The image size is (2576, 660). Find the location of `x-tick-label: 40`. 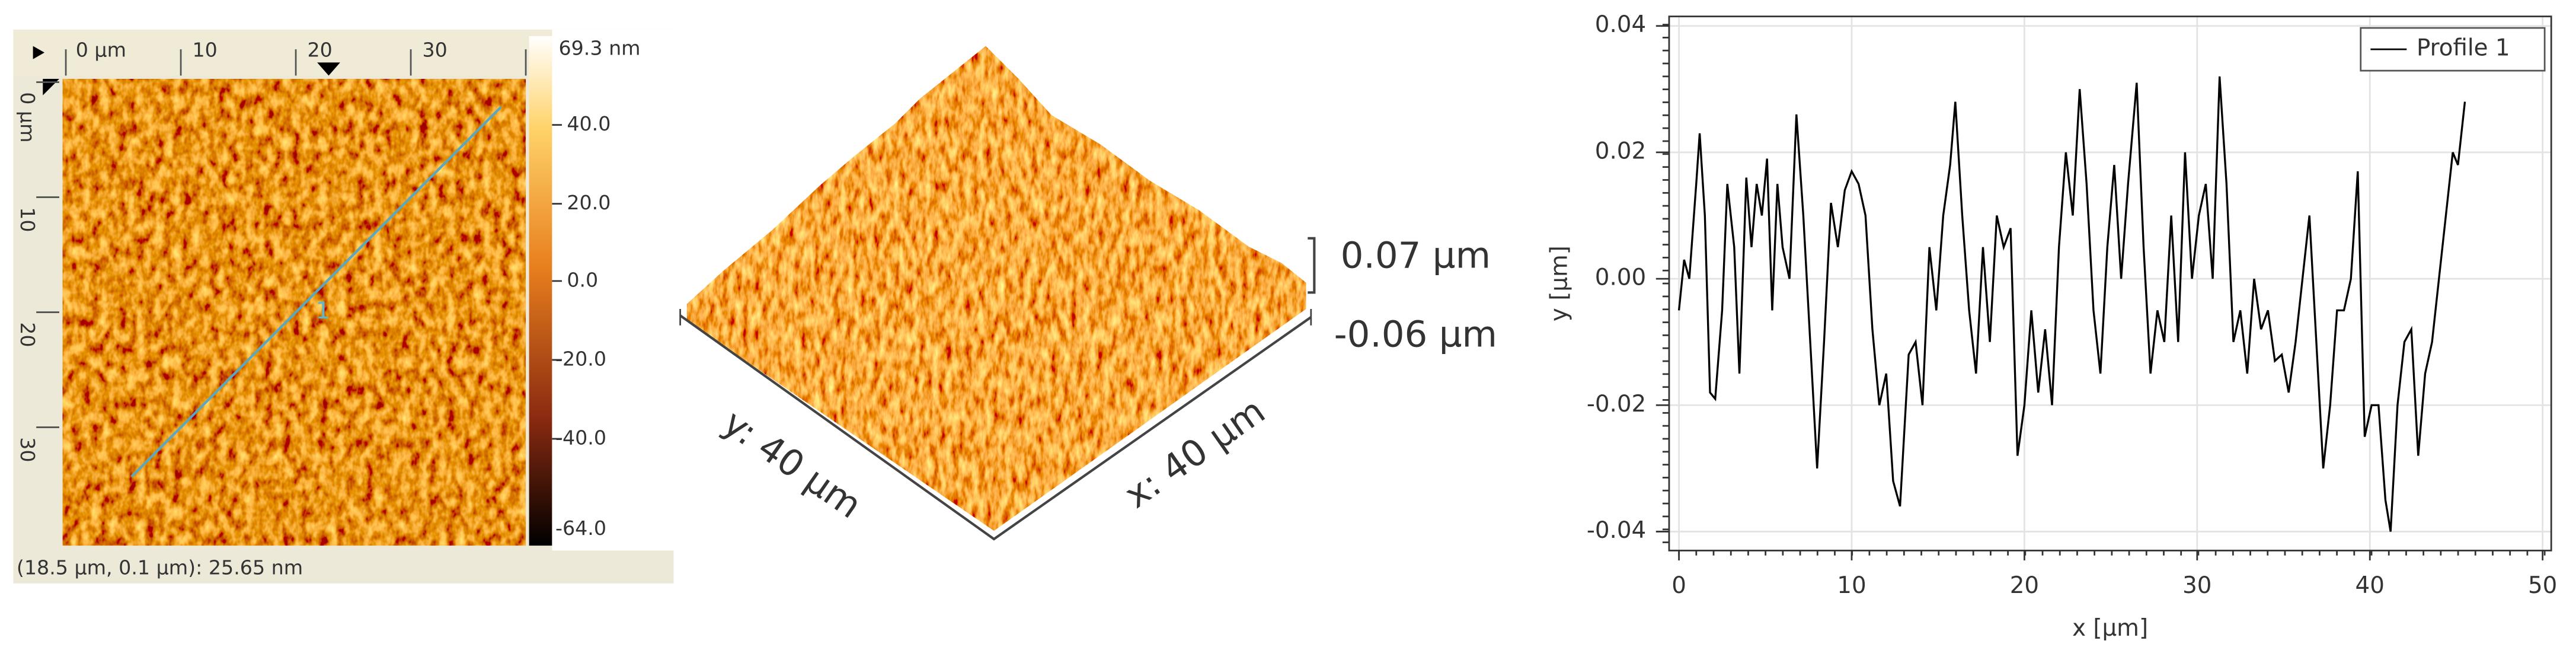

x-tick-label: 40 is located at coordinates (2370, 585).